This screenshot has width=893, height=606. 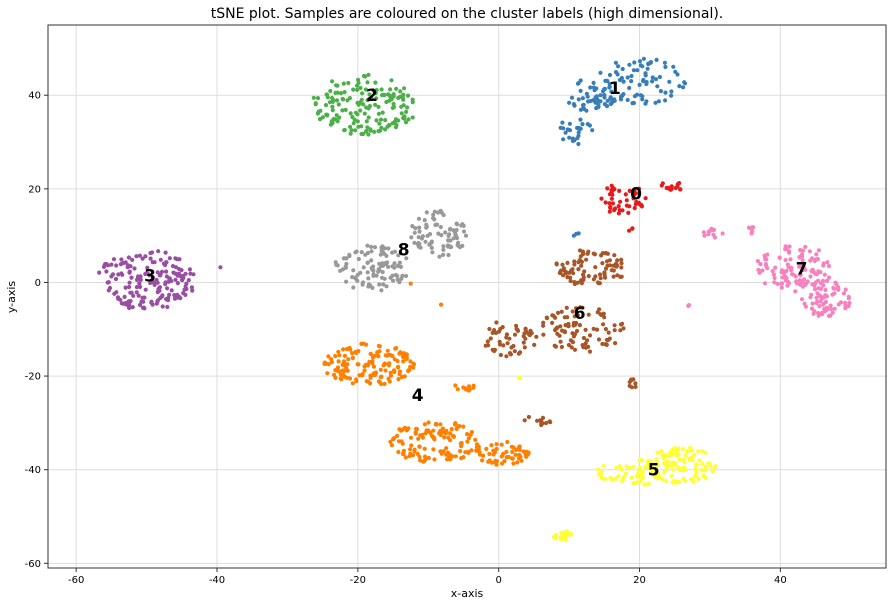 I want to click on cluster-label-1: 1, so click(x=615, y=89).